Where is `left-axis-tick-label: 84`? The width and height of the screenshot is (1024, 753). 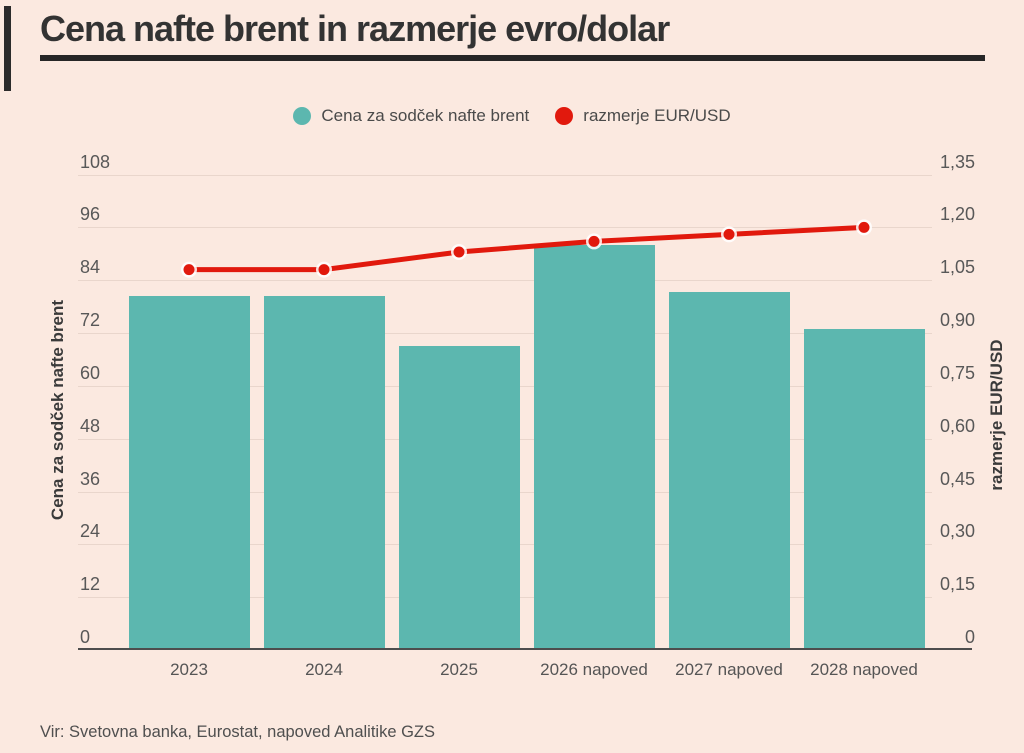 left-axis-tick-label: 84 is located at coordinates (90, 267).